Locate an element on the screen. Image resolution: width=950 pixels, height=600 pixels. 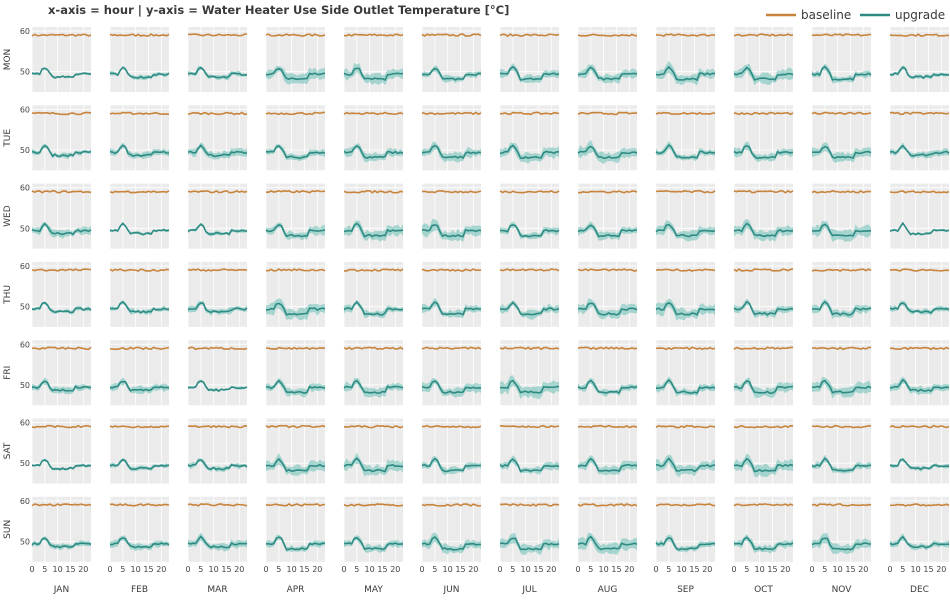
panel-mon-feb is located at coordinates (139, 59).